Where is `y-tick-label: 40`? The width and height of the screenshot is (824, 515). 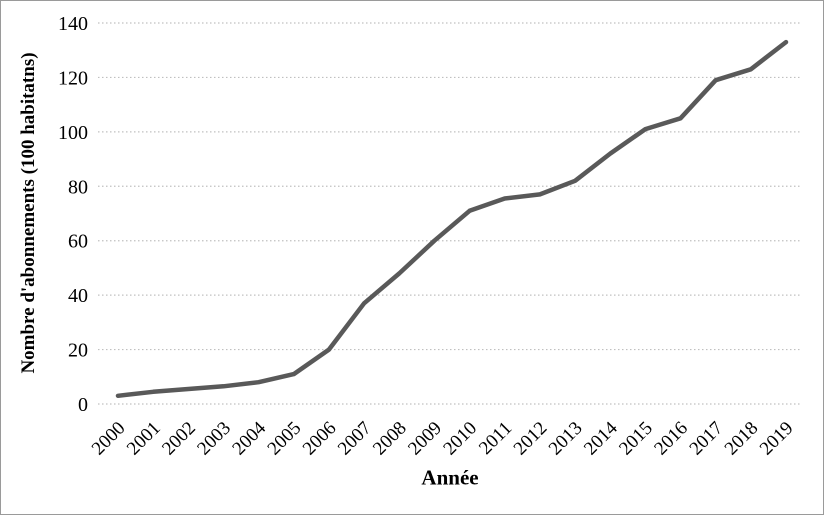 y-tick-label: 40 is located at coordinates (78, 296).